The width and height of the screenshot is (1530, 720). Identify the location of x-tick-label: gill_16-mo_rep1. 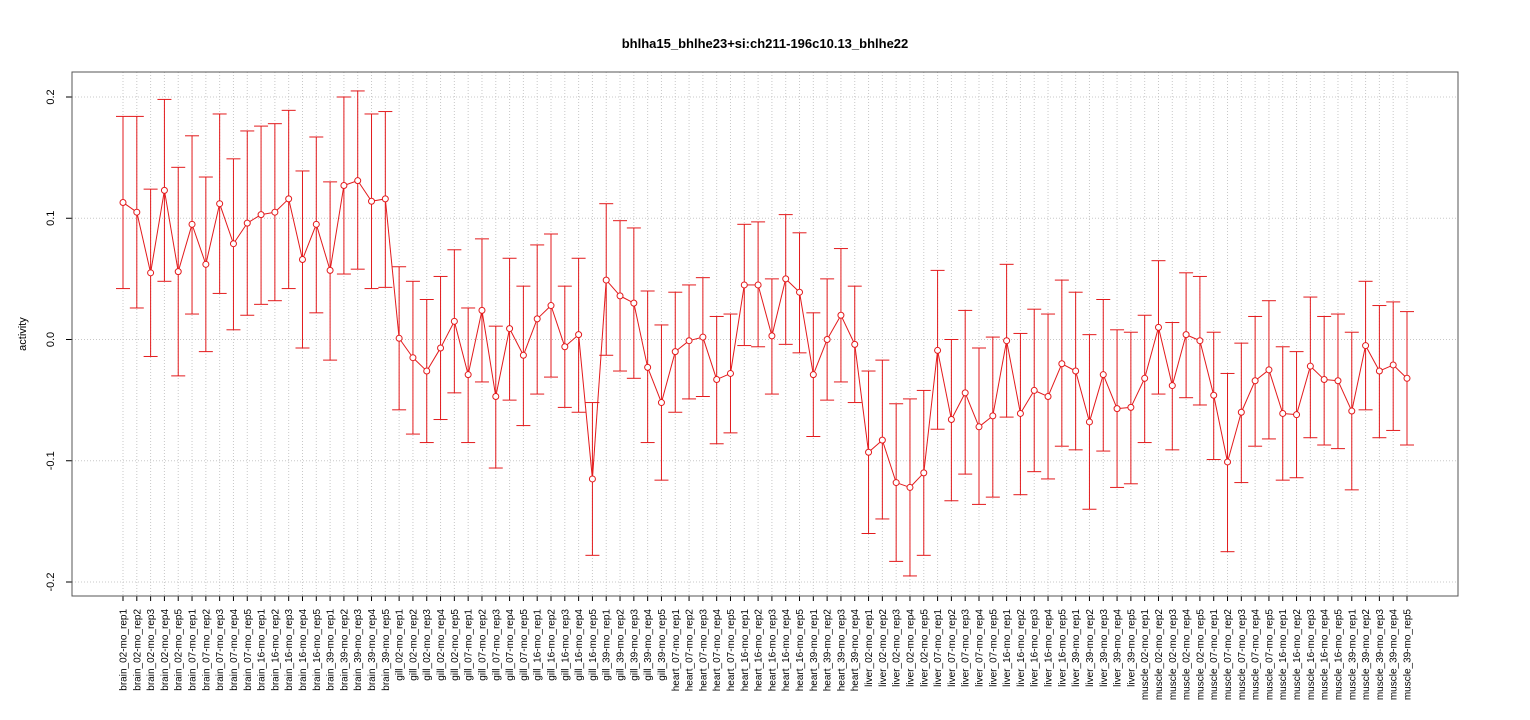
(538, 645).